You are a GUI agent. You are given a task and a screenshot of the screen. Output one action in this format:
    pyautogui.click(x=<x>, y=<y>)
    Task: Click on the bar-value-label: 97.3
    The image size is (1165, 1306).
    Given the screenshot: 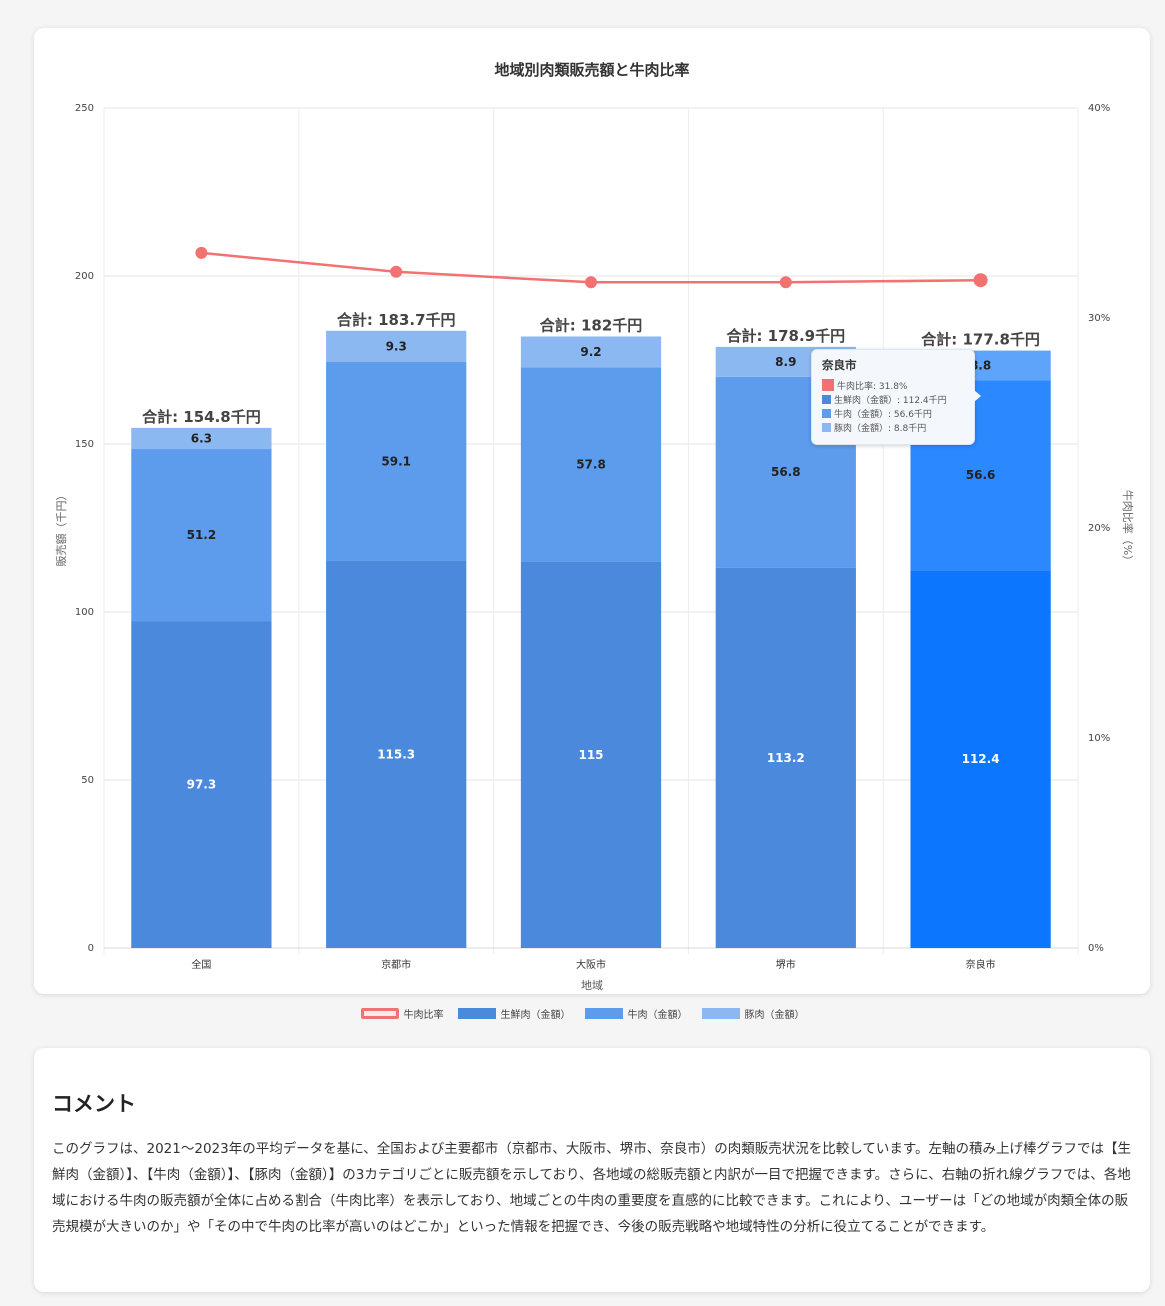 What is the action you would take?
    pyautogui.click(x=202, y=785)
    